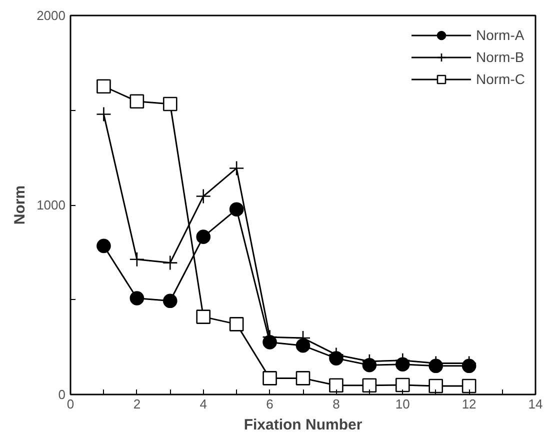 The width and height of the screenshot is (558, 444). What do you see at coordinates (469, 404) in the screenshot?
I see `x-tick-label: 12` at bounding box center [469, 404].